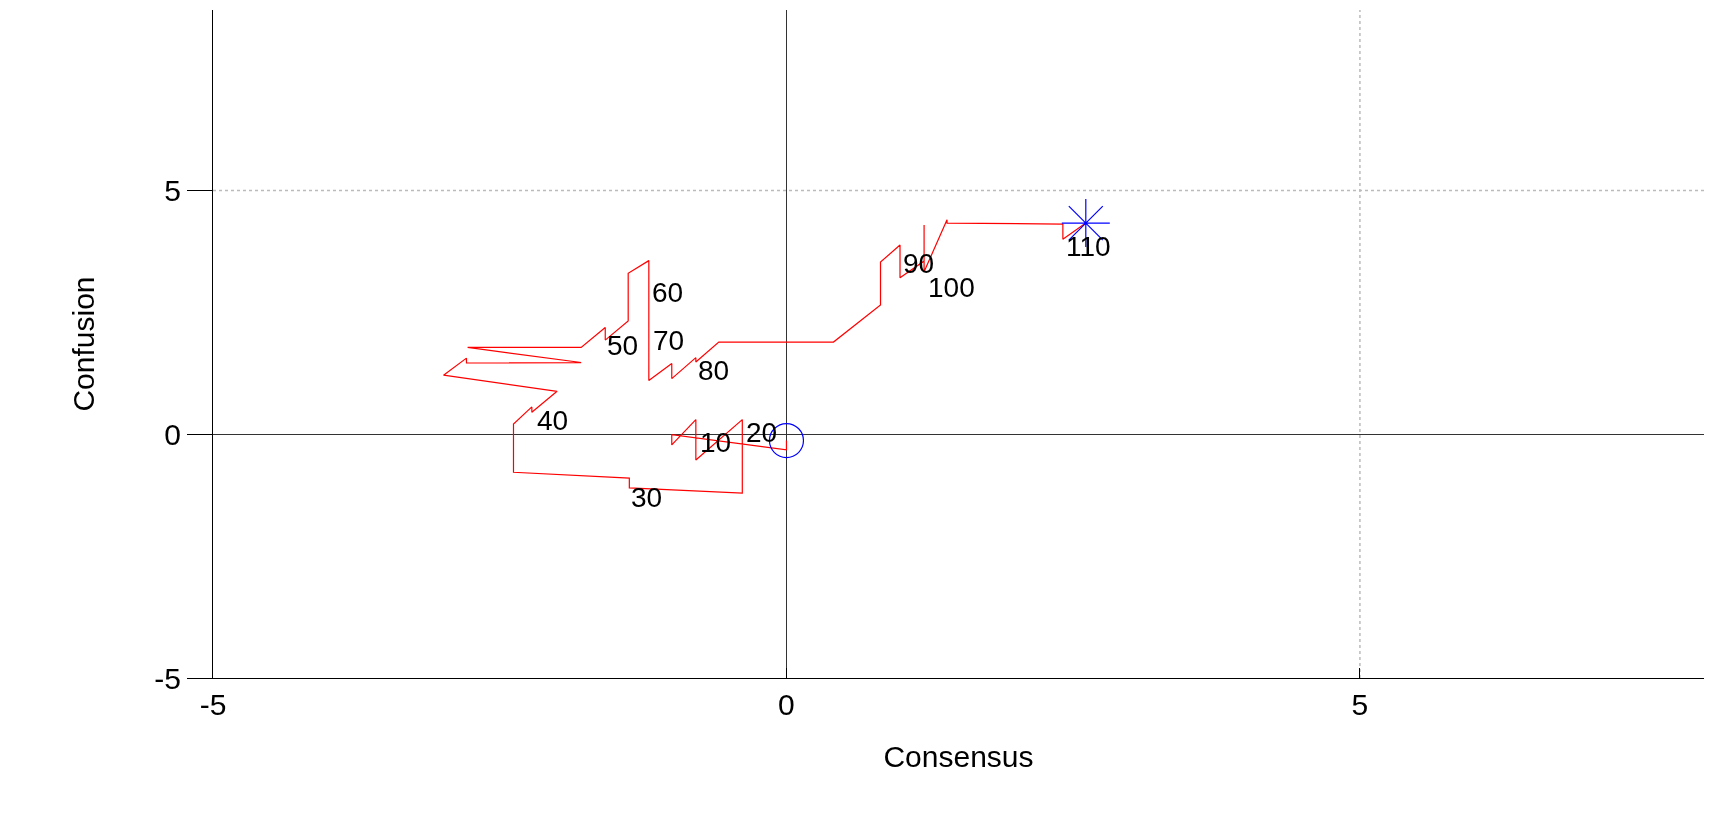  What do you see at coordinates (786, 704) in the screenshot?
I see `x-tick-label: 0` at bounding box center [786, 704].